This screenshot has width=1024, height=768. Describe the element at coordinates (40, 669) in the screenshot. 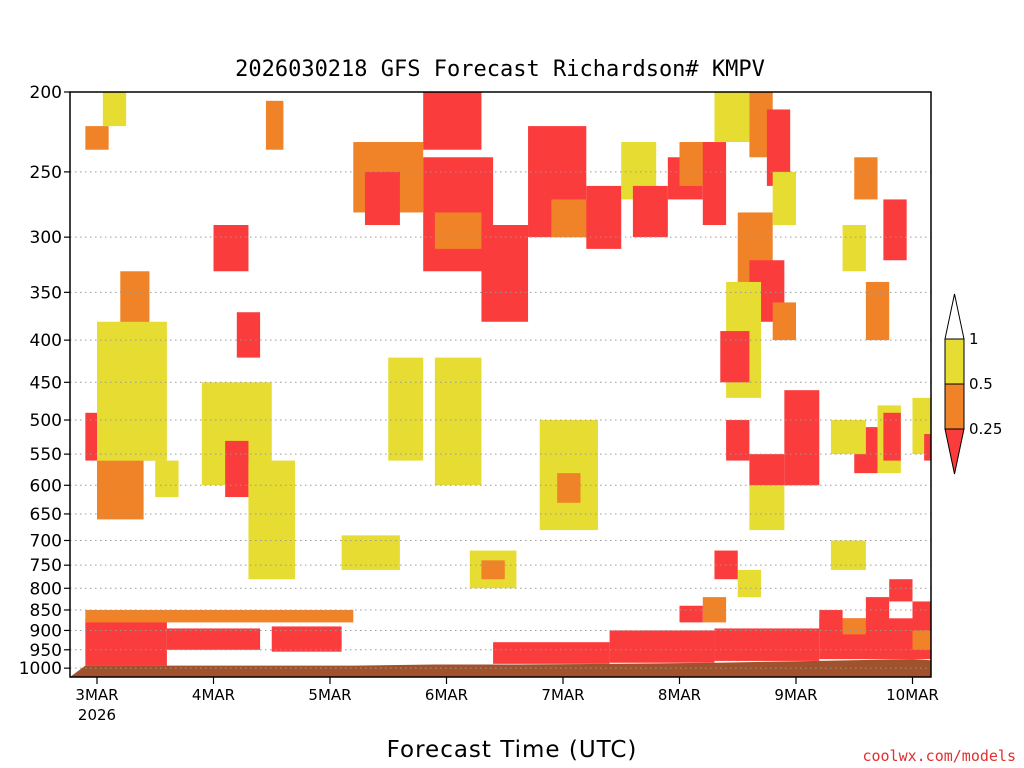

I see `y-tick-label: 1000` at that location.